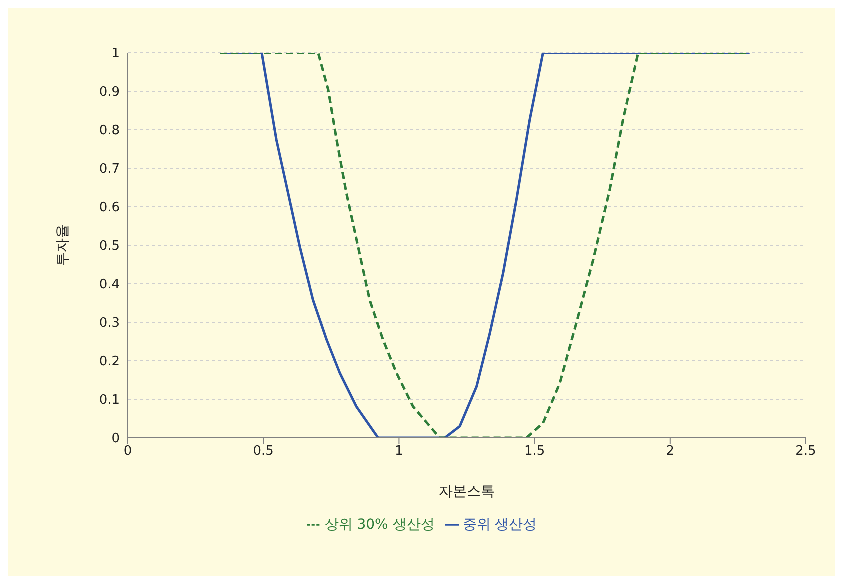  What do you see at coordinates (128, 452) in the screenshot?
I see `x-tick-label: 0` at bounding box center [128, 452].